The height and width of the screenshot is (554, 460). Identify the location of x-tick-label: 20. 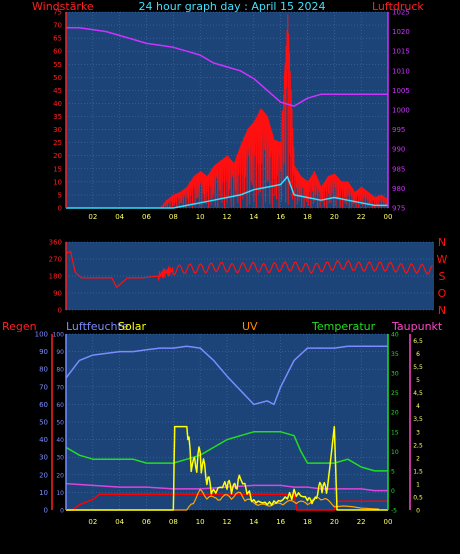
(334, 522).